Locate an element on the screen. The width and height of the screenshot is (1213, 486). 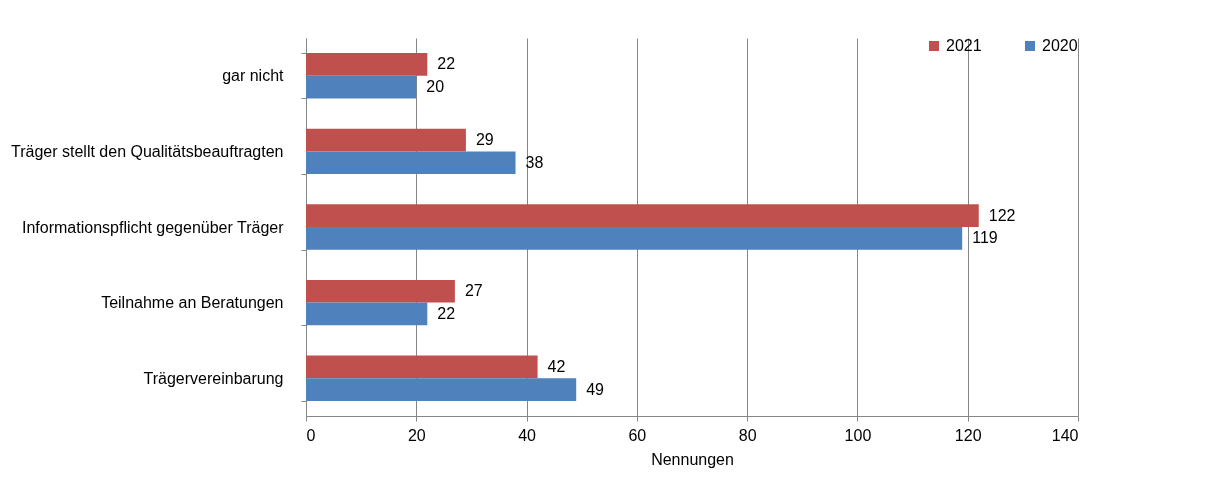
data-label: 42 is located at coordinates (556, 366).